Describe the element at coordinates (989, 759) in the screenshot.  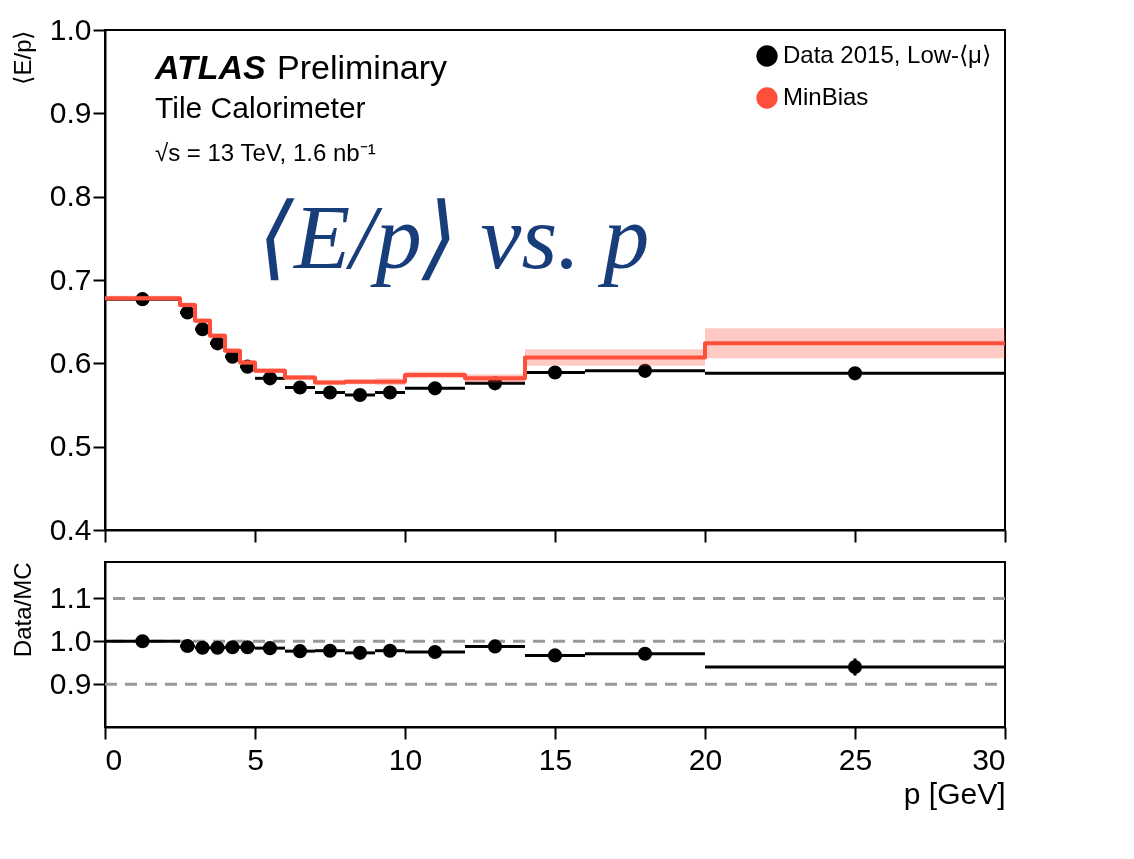
I see `x-tick-label: 30` at that location.